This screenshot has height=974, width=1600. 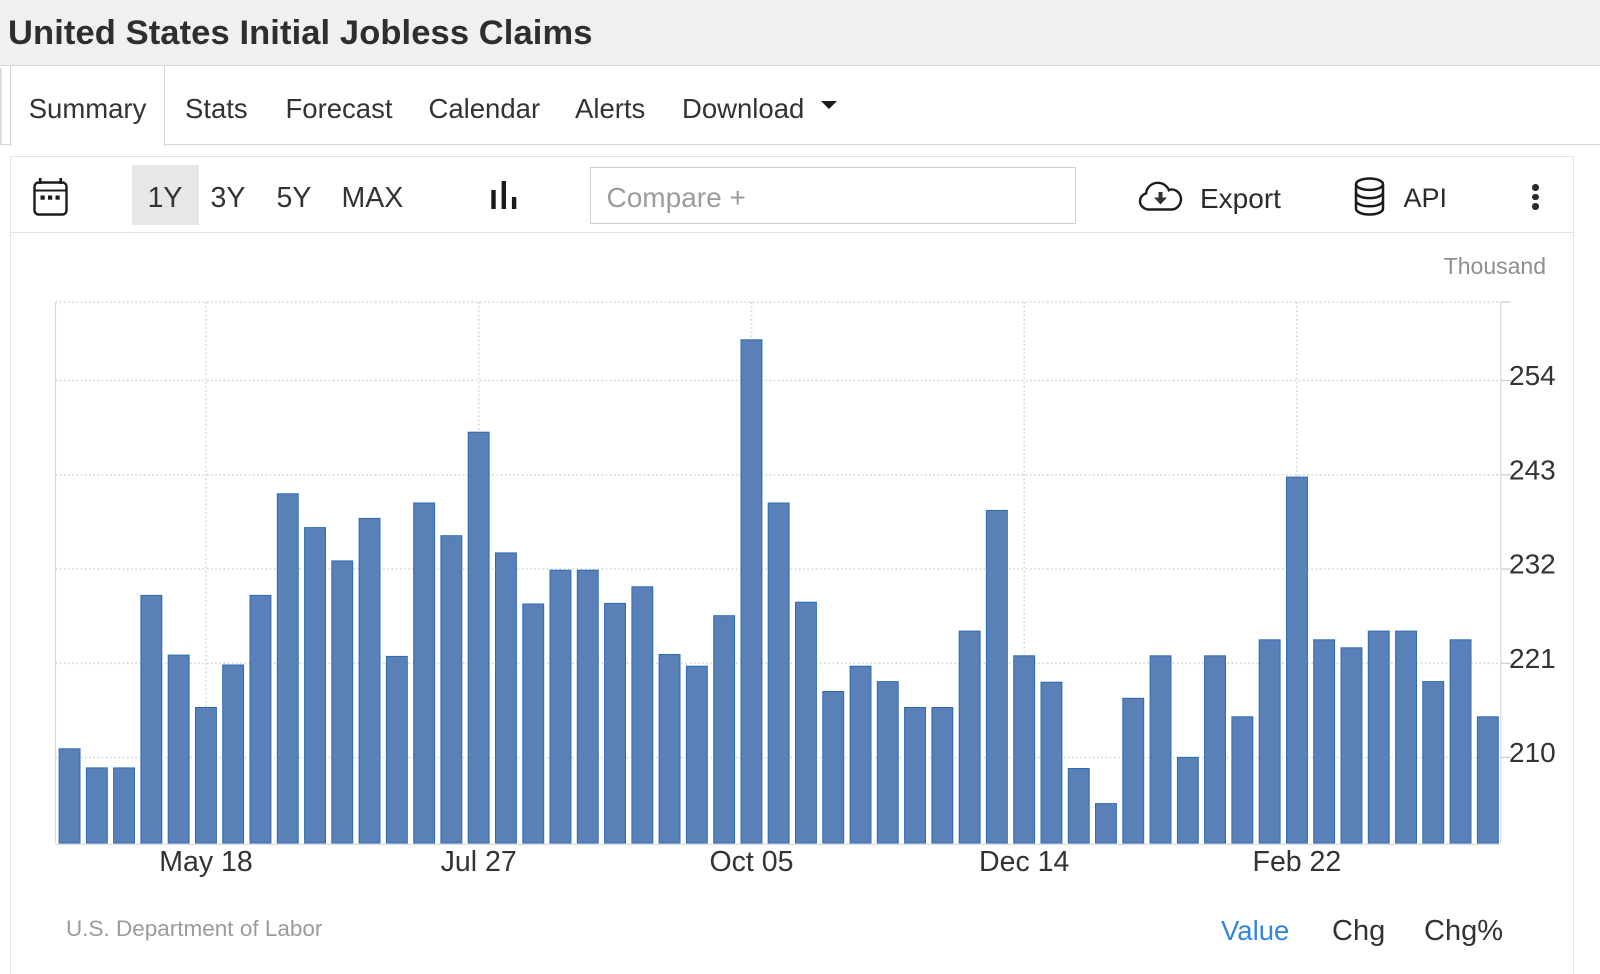 I want to click on svg-text: Dec 14, so click(x=1024, y=862).